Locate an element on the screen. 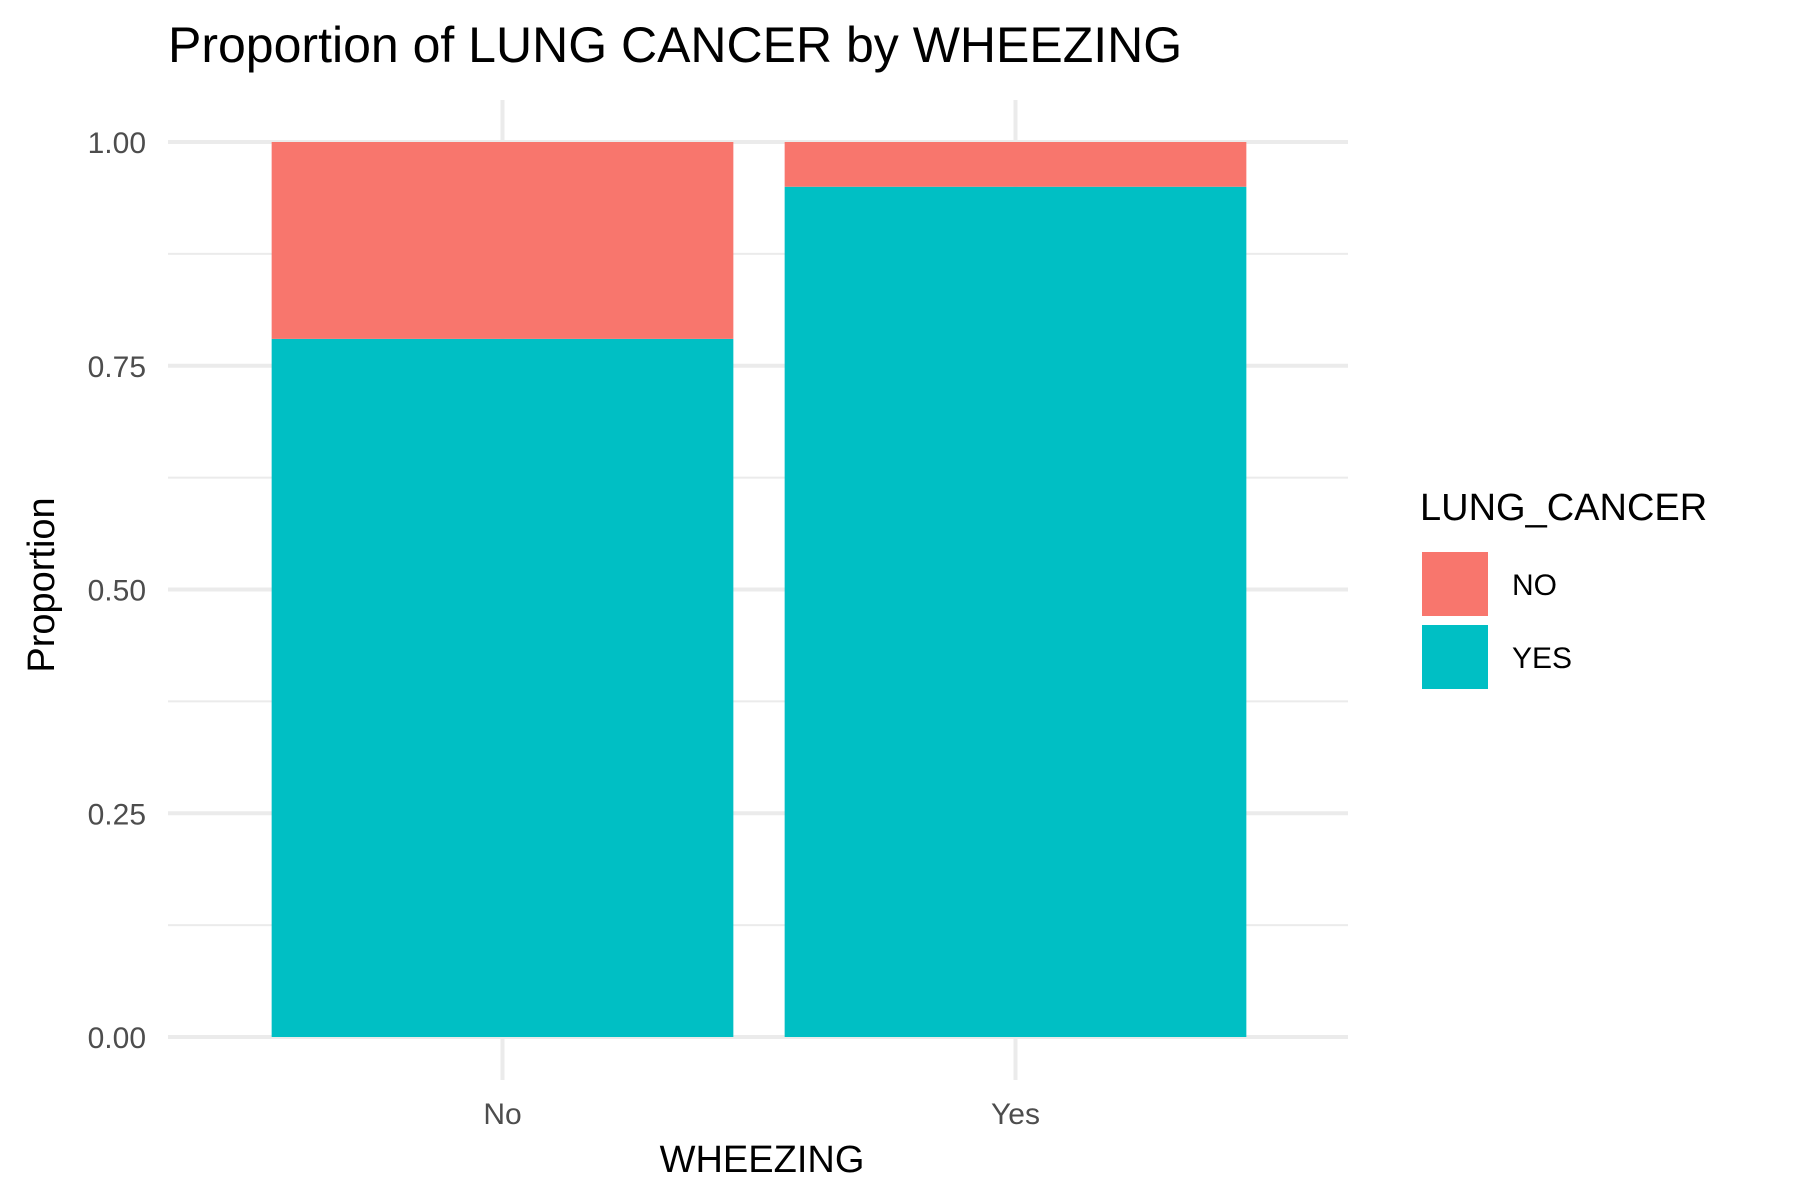 This screenshot has height=1200, width=1800. bar-yes-no is located at coordinates (1015, 164).